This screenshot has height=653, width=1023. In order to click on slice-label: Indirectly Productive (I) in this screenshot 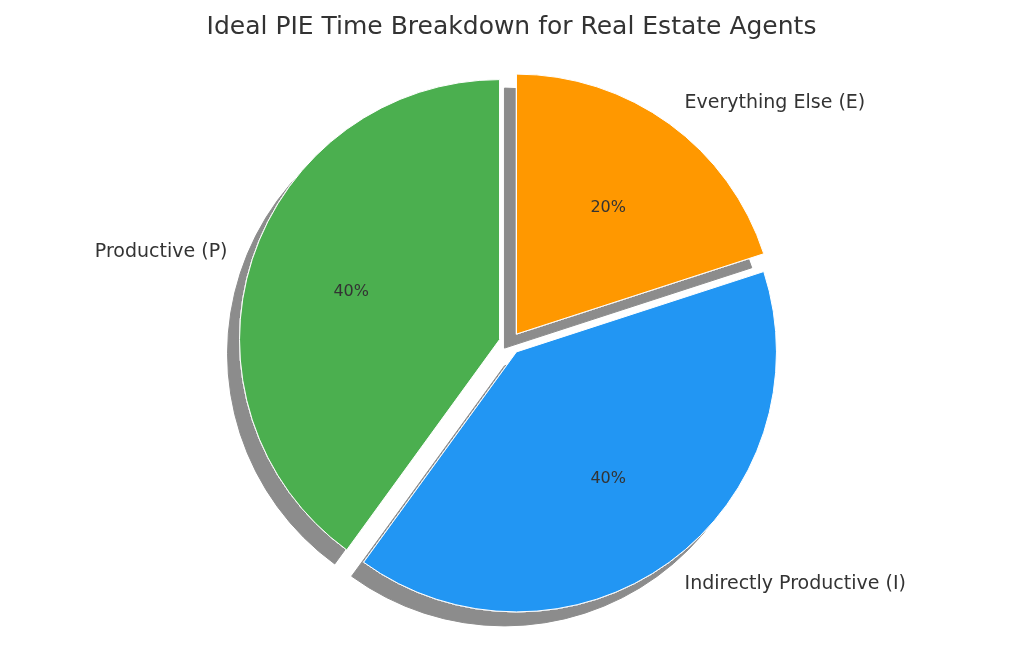, I will do `click(795, 581)`.